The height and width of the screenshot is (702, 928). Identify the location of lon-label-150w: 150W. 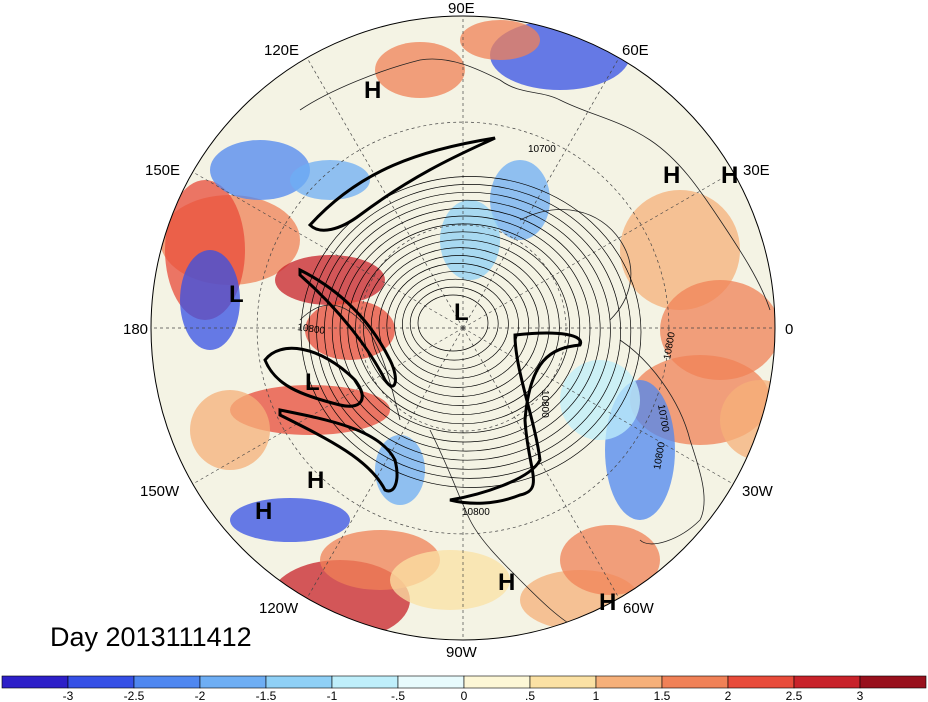
(160, 491).